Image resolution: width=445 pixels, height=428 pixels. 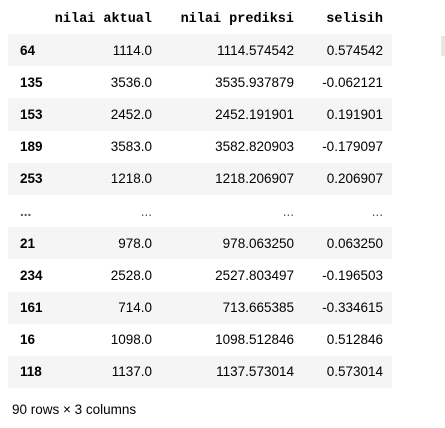 I want to click on table-row: 21 978.0 978.063250 0.063250, so click(x=200, y=243).